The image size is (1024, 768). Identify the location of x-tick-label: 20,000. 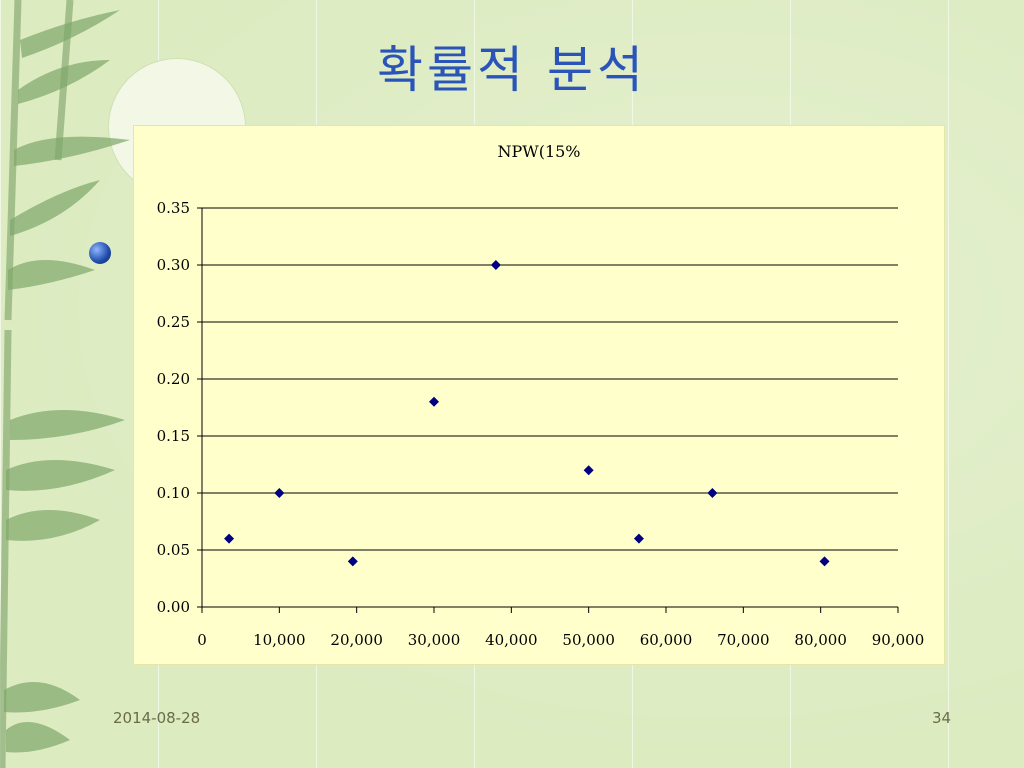
(356, 640).